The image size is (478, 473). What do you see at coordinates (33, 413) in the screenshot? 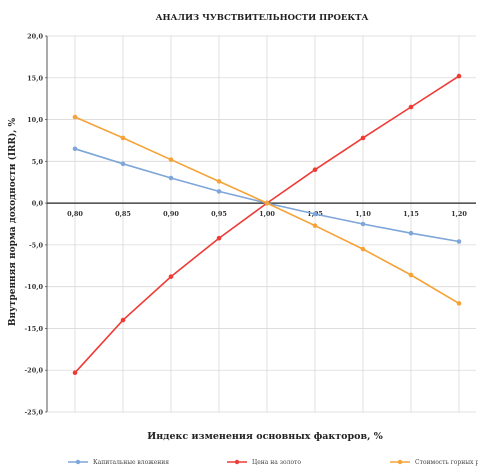
I see `y-tick-label: -25,0` at bounding box center [33, 413].